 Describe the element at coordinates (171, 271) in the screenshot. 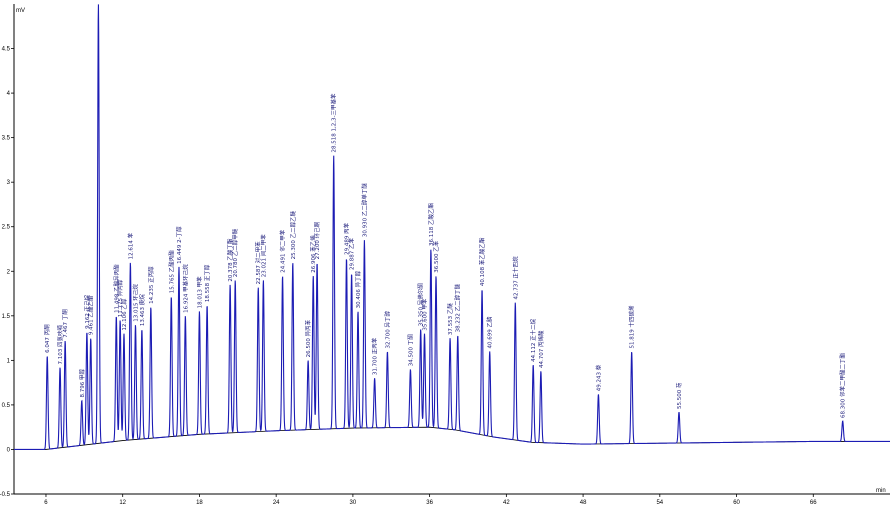

I see `peak-label: 15.765 乙酸丙酯` at that location.